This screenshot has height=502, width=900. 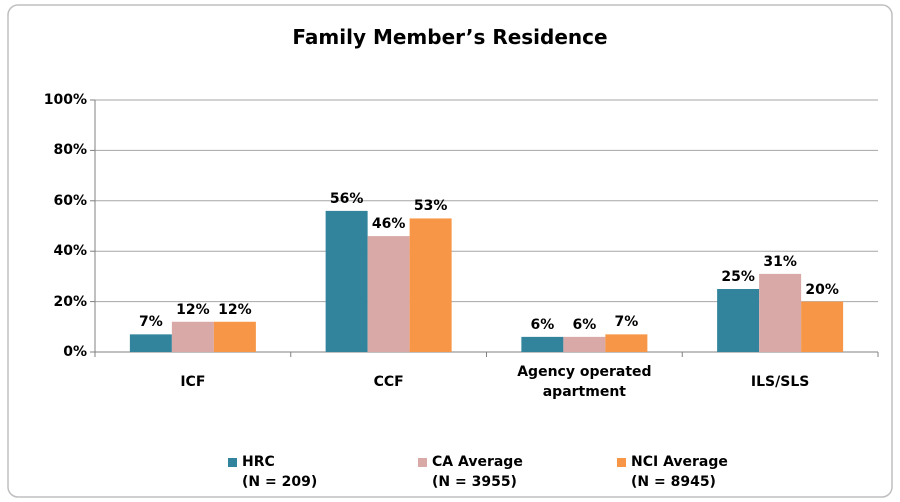 I want to click on data-label: 25%, so click(x=738, y=277).